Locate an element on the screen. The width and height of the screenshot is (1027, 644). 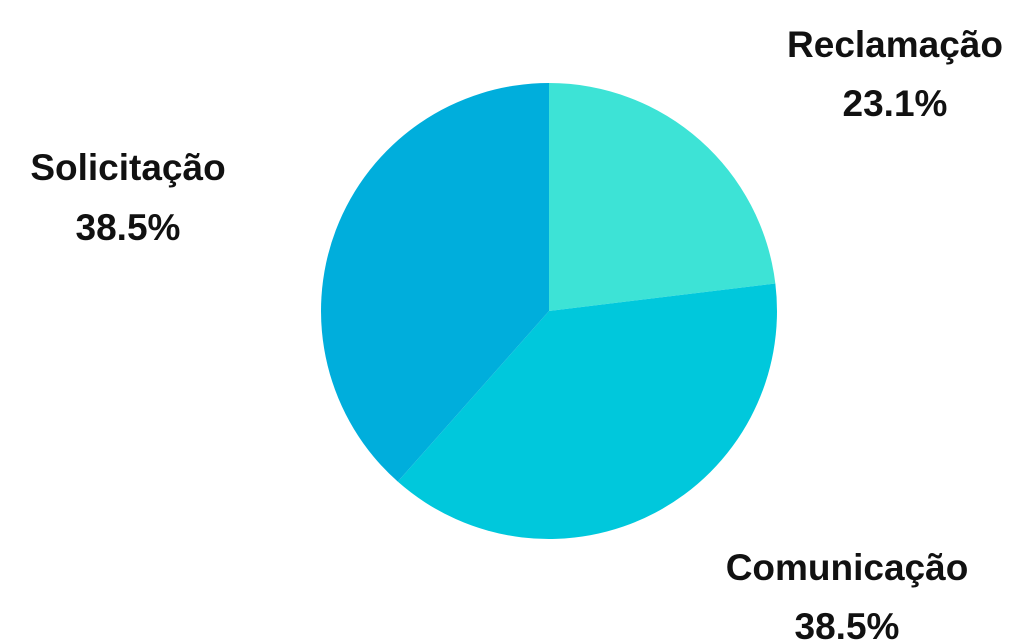
pie-slice-comunicacao is located at coordinates (587, 411).